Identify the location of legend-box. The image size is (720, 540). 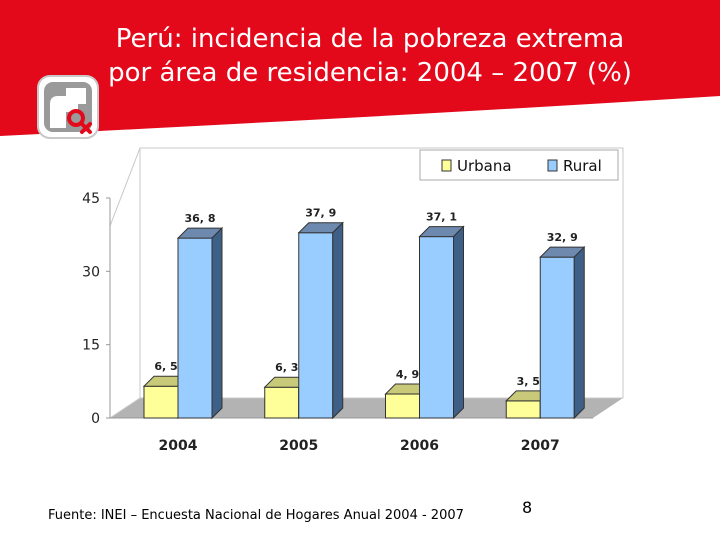
(519, 165).